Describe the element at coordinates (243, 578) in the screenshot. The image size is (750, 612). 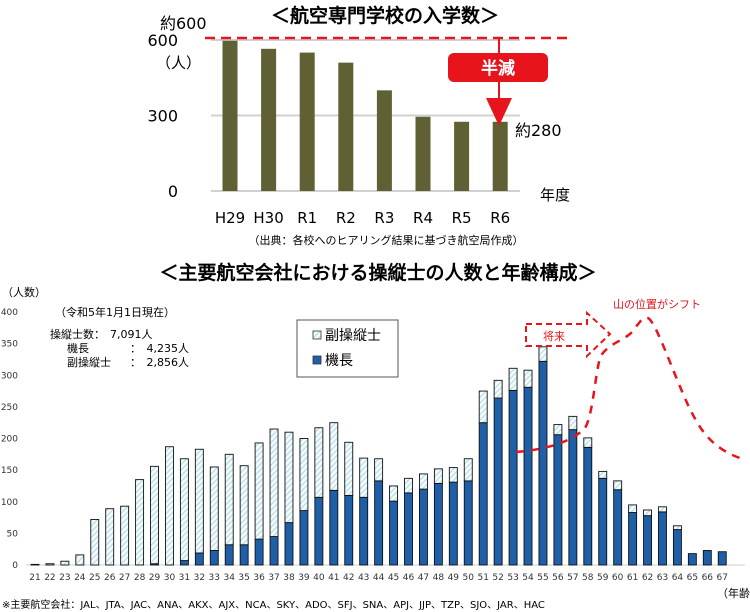
I see `x-tick-label: 35` at that location.